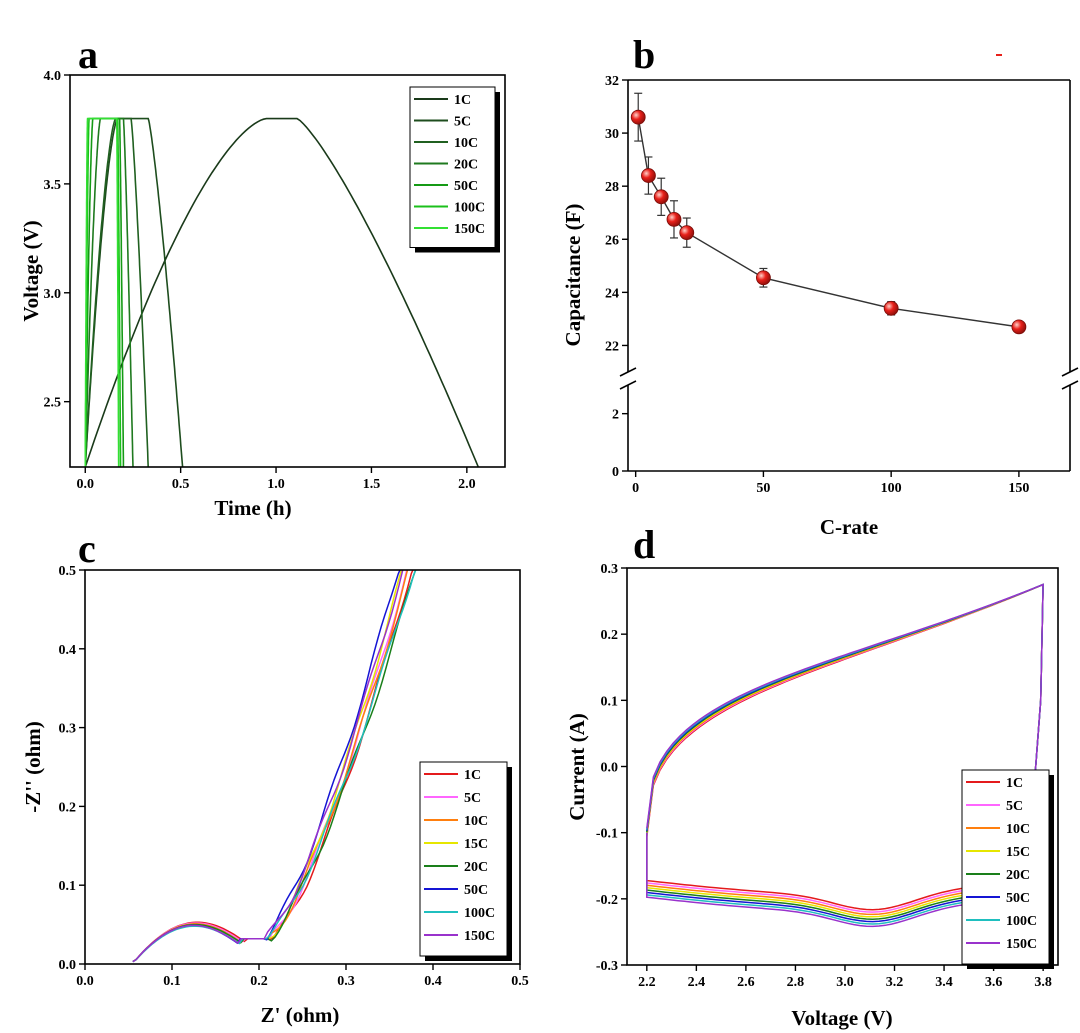 This screenshot has width=1080, height=1033. I want to click on x-tick-label: 0.4, so click(433, 981).